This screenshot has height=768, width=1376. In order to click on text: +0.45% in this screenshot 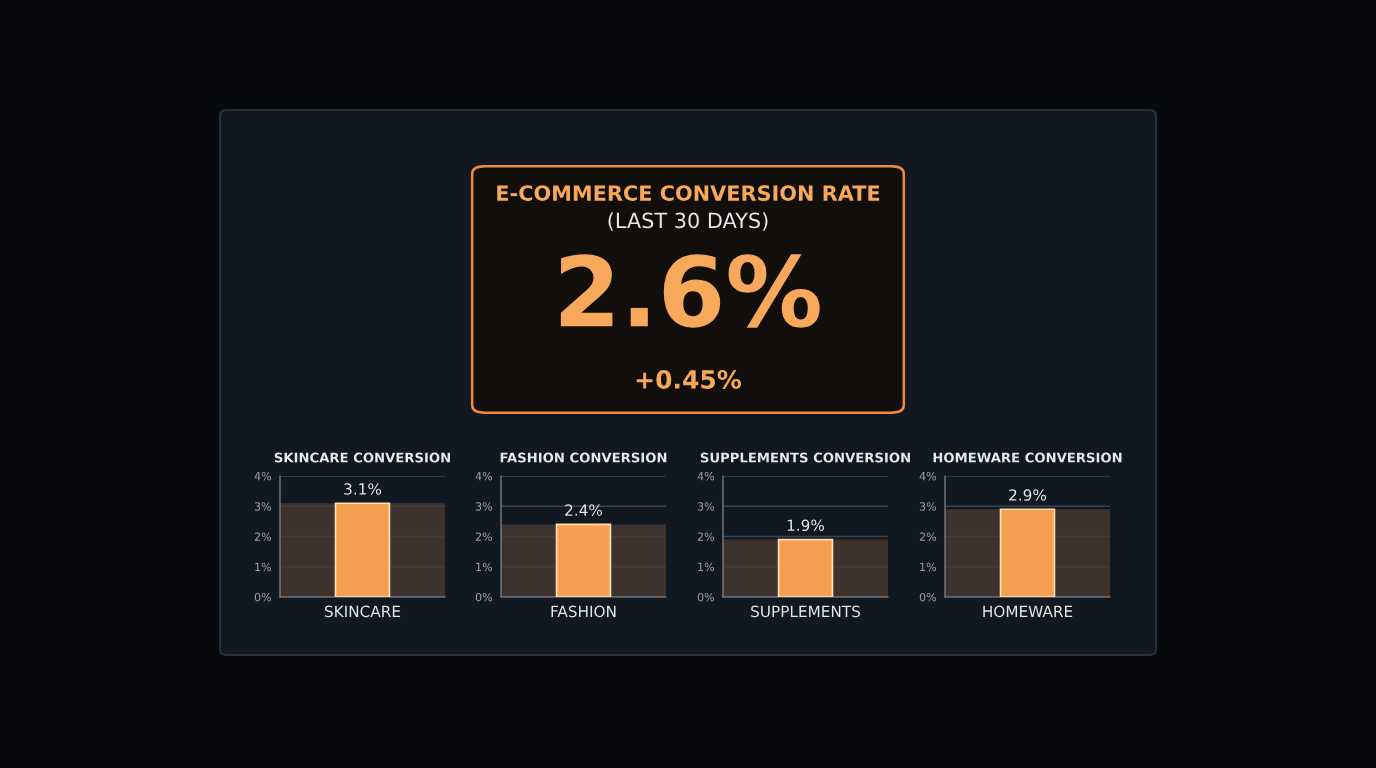, I will do `click(689, 379)`.